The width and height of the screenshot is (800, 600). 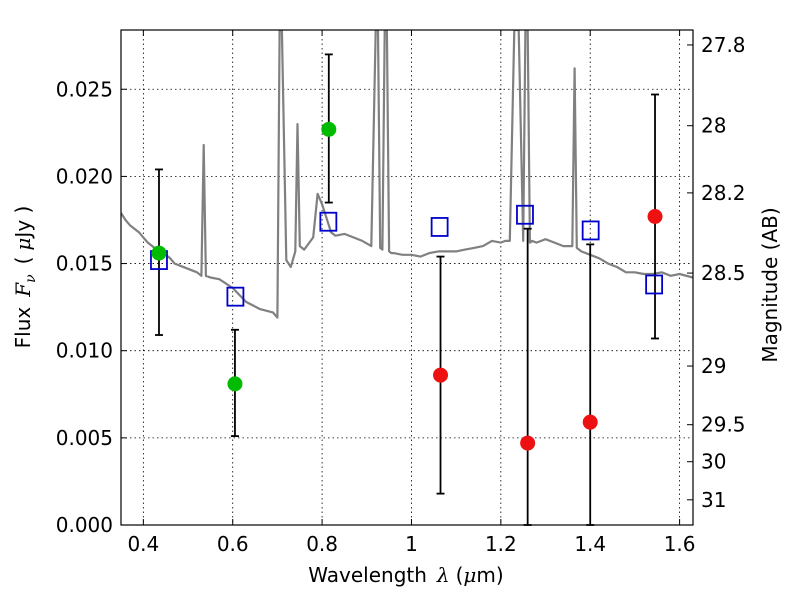 What do you see at coordinates (143, 544) in the screenshot?
I see `x-tick-label: 0.4` at bounding box center [143, 544].